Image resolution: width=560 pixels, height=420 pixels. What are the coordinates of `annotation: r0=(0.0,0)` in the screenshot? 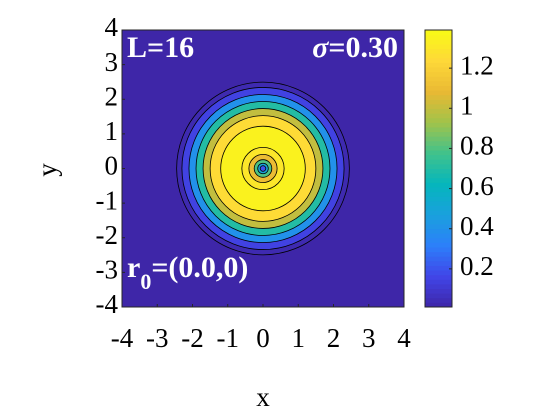 It's located at (187, 272).